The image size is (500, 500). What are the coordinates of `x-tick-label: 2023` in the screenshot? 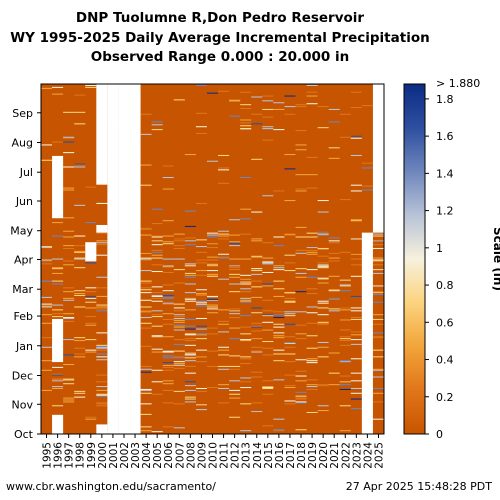 It's located at (357, 455).